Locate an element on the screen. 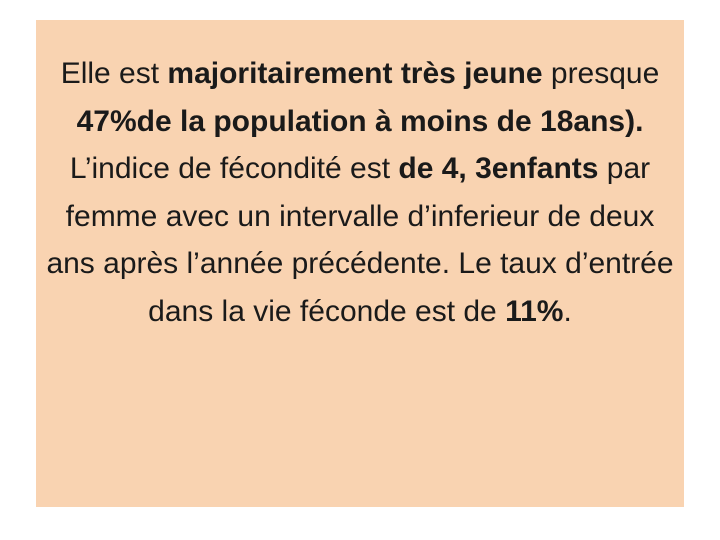  text-segment: presque is located at coordinates (601, 73).